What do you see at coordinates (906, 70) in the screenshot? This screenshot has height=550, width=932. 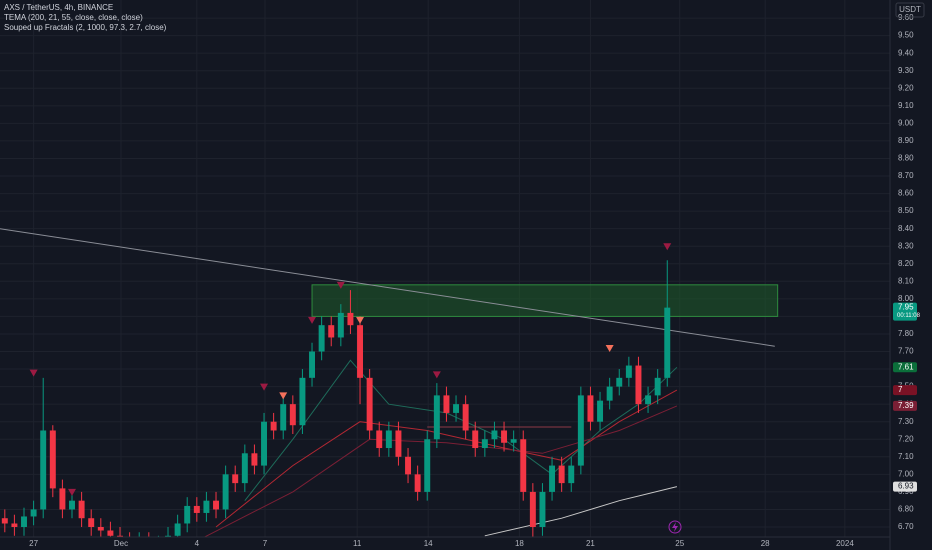 I see `y-tick-label: 9.30` at bounding box center [906, 70].